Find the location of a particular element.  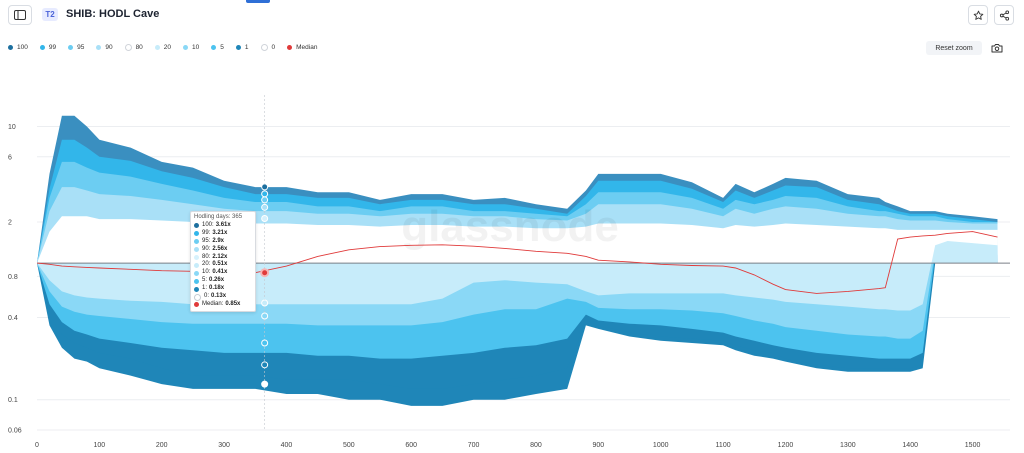

tooltip-row: 0: 0.13x is located at coordinates (223, 297).